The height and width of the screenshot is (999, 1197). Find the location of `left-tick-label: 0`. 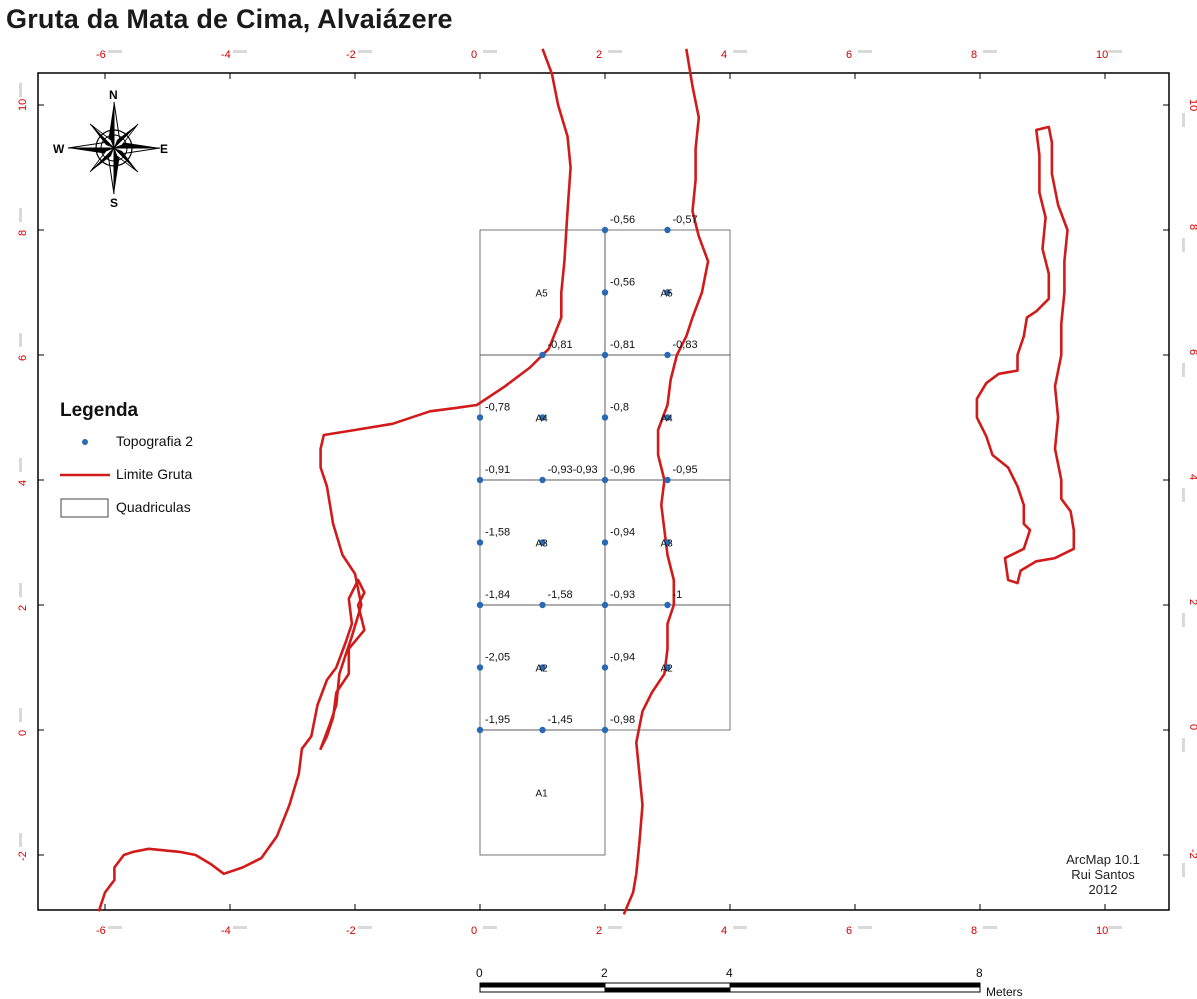

left-tick-label: 0 is located at coordinates (23, 733).